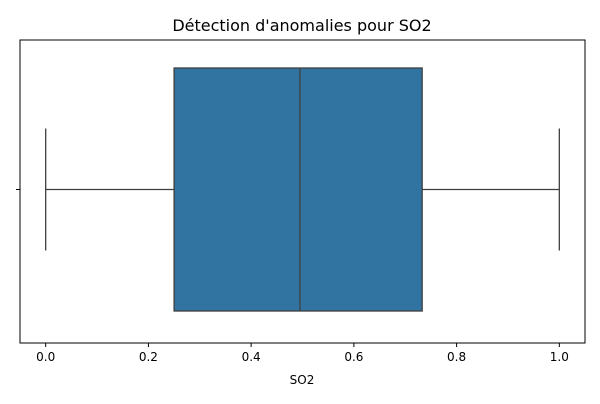  I want to click on x-tick-label: 0.4, so click(251, 357).